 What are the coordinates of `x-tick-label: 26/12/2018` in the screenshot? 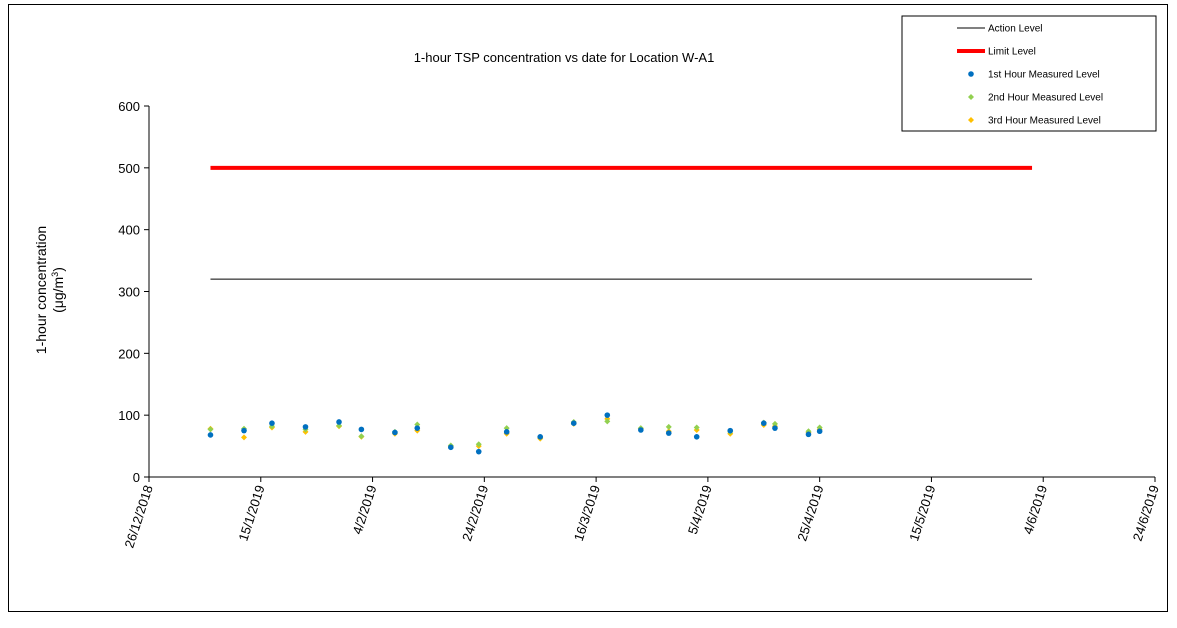 It's located at (138, 516).